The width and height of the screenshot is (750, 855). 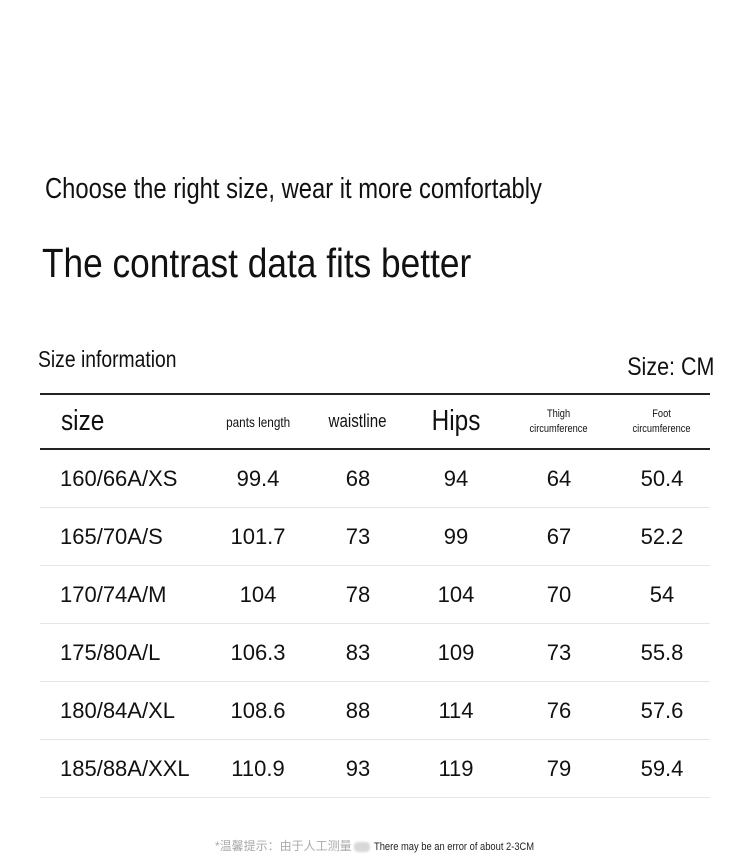 I want to click on header-pants-length: pants length, so click(x=258, y=421).